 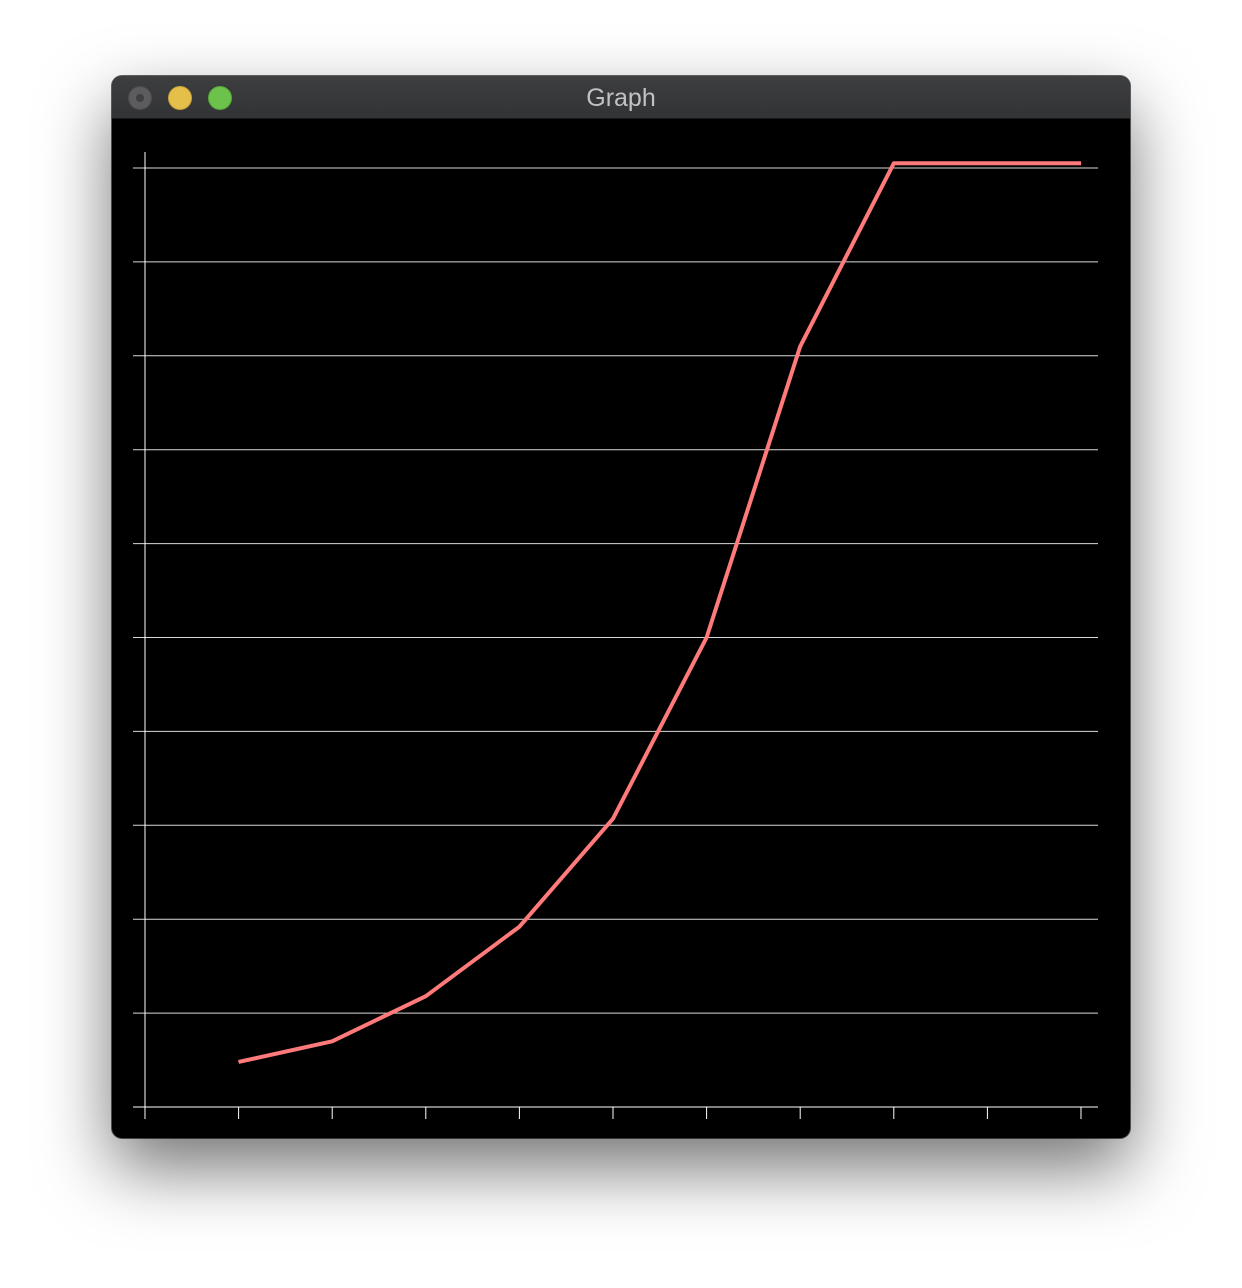 I want to click on minimize-button, so click(x=180, y=98).